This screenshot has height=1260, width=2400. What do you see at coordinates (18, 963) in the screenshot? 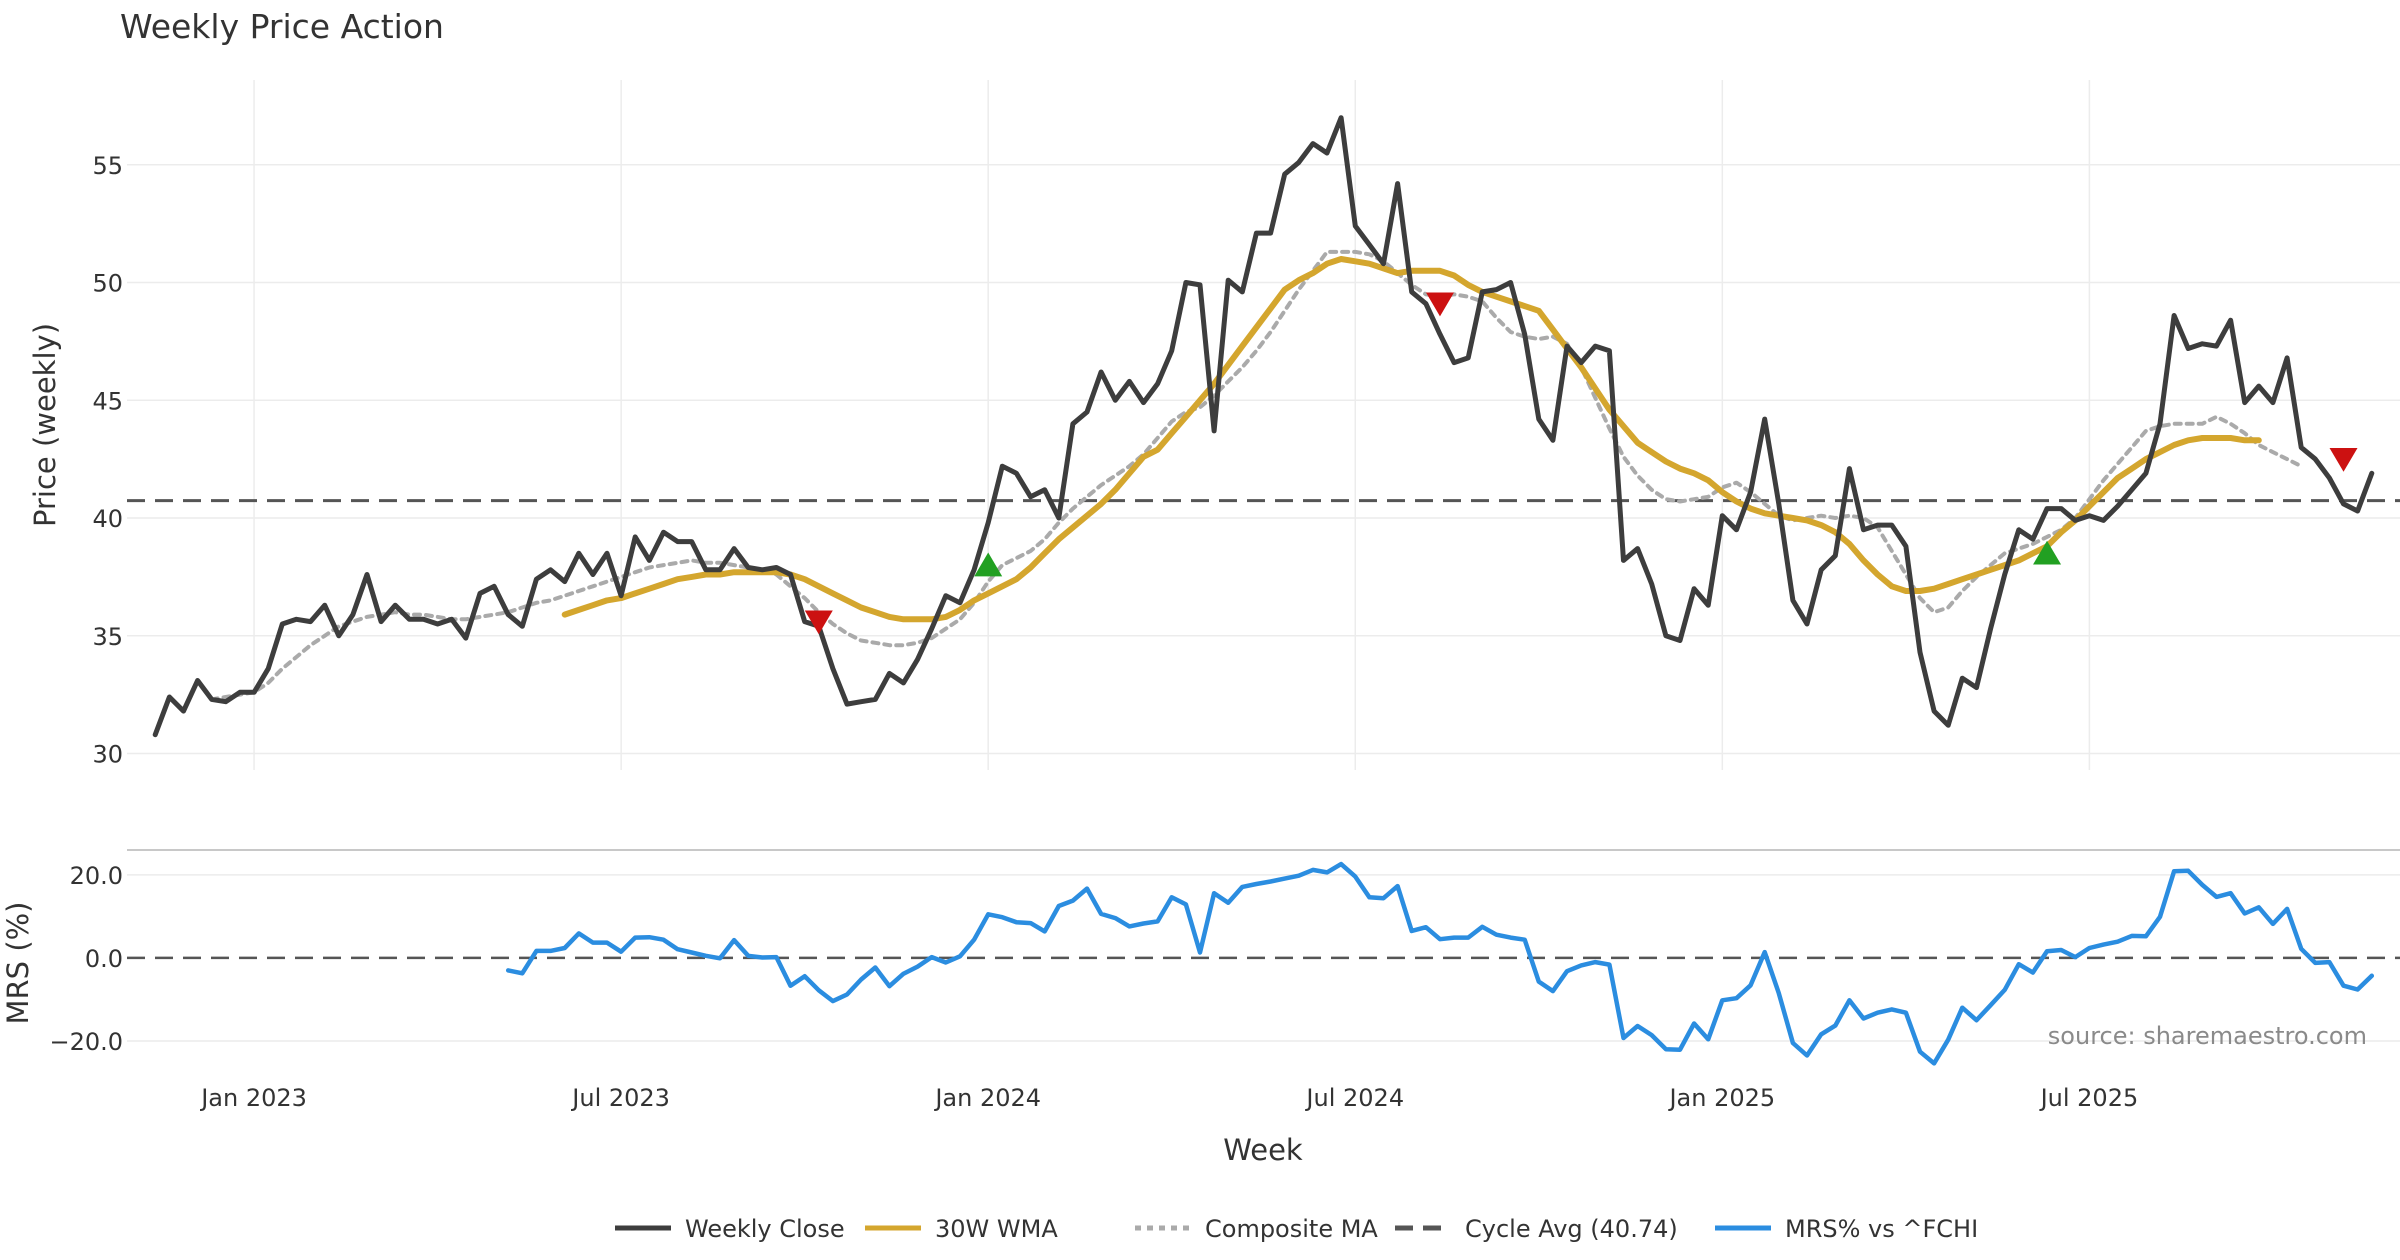
I see `mrs-axis-title: MRS (%)` at bounding box center [18, 963].